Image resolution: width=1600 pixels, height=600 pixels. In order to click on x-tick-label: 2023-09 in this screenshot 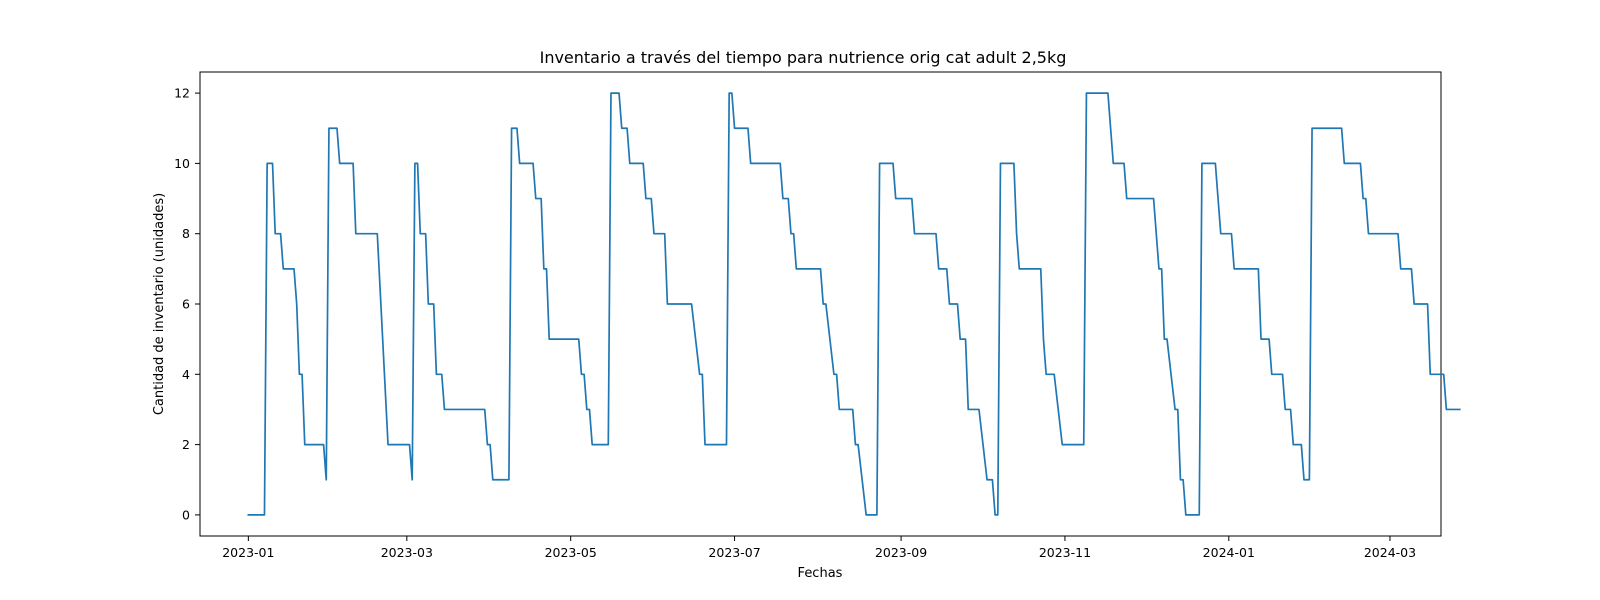, I will do `click(901, 552)`.